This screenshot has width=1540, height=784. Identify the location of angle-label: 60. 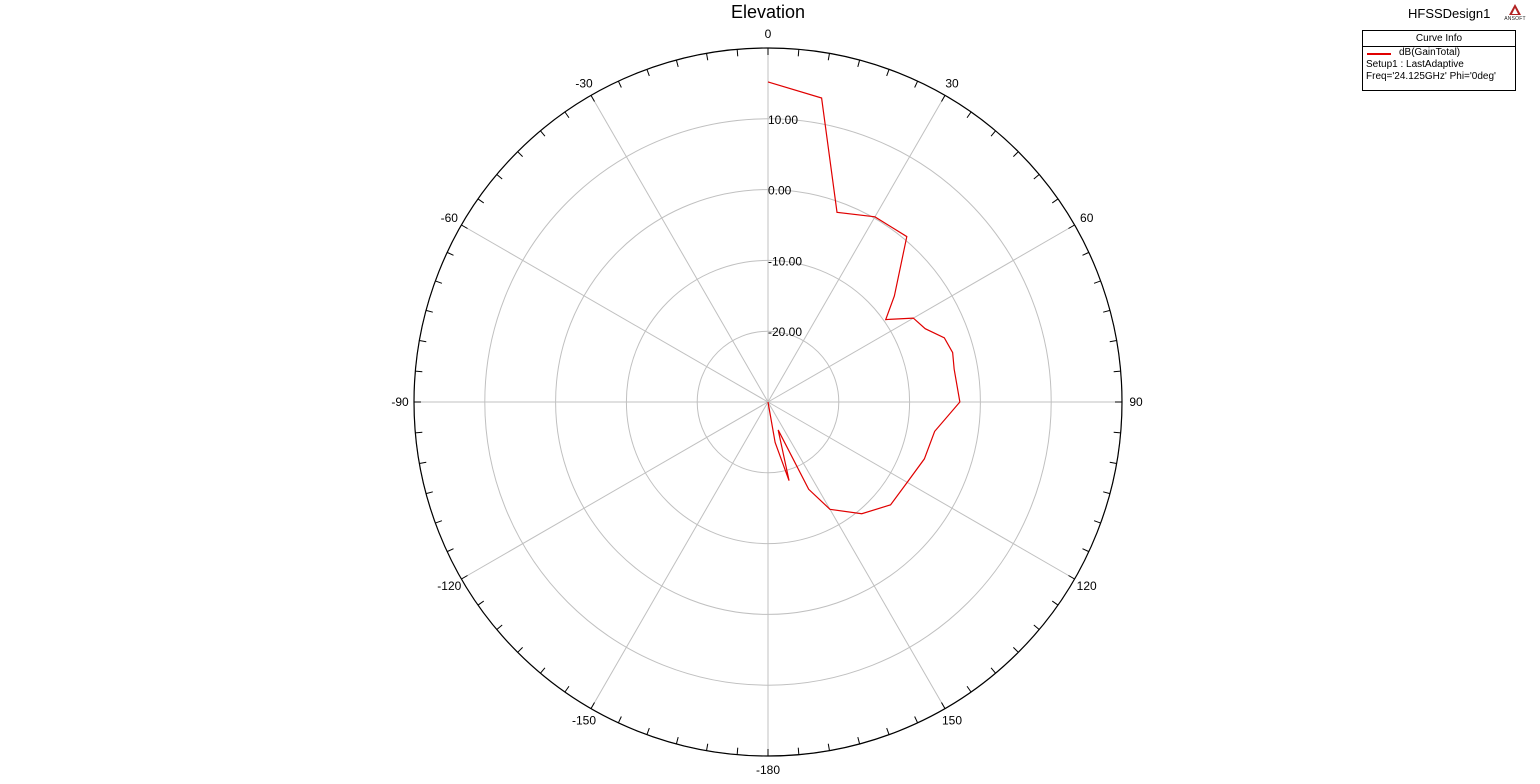
(1087, 218).